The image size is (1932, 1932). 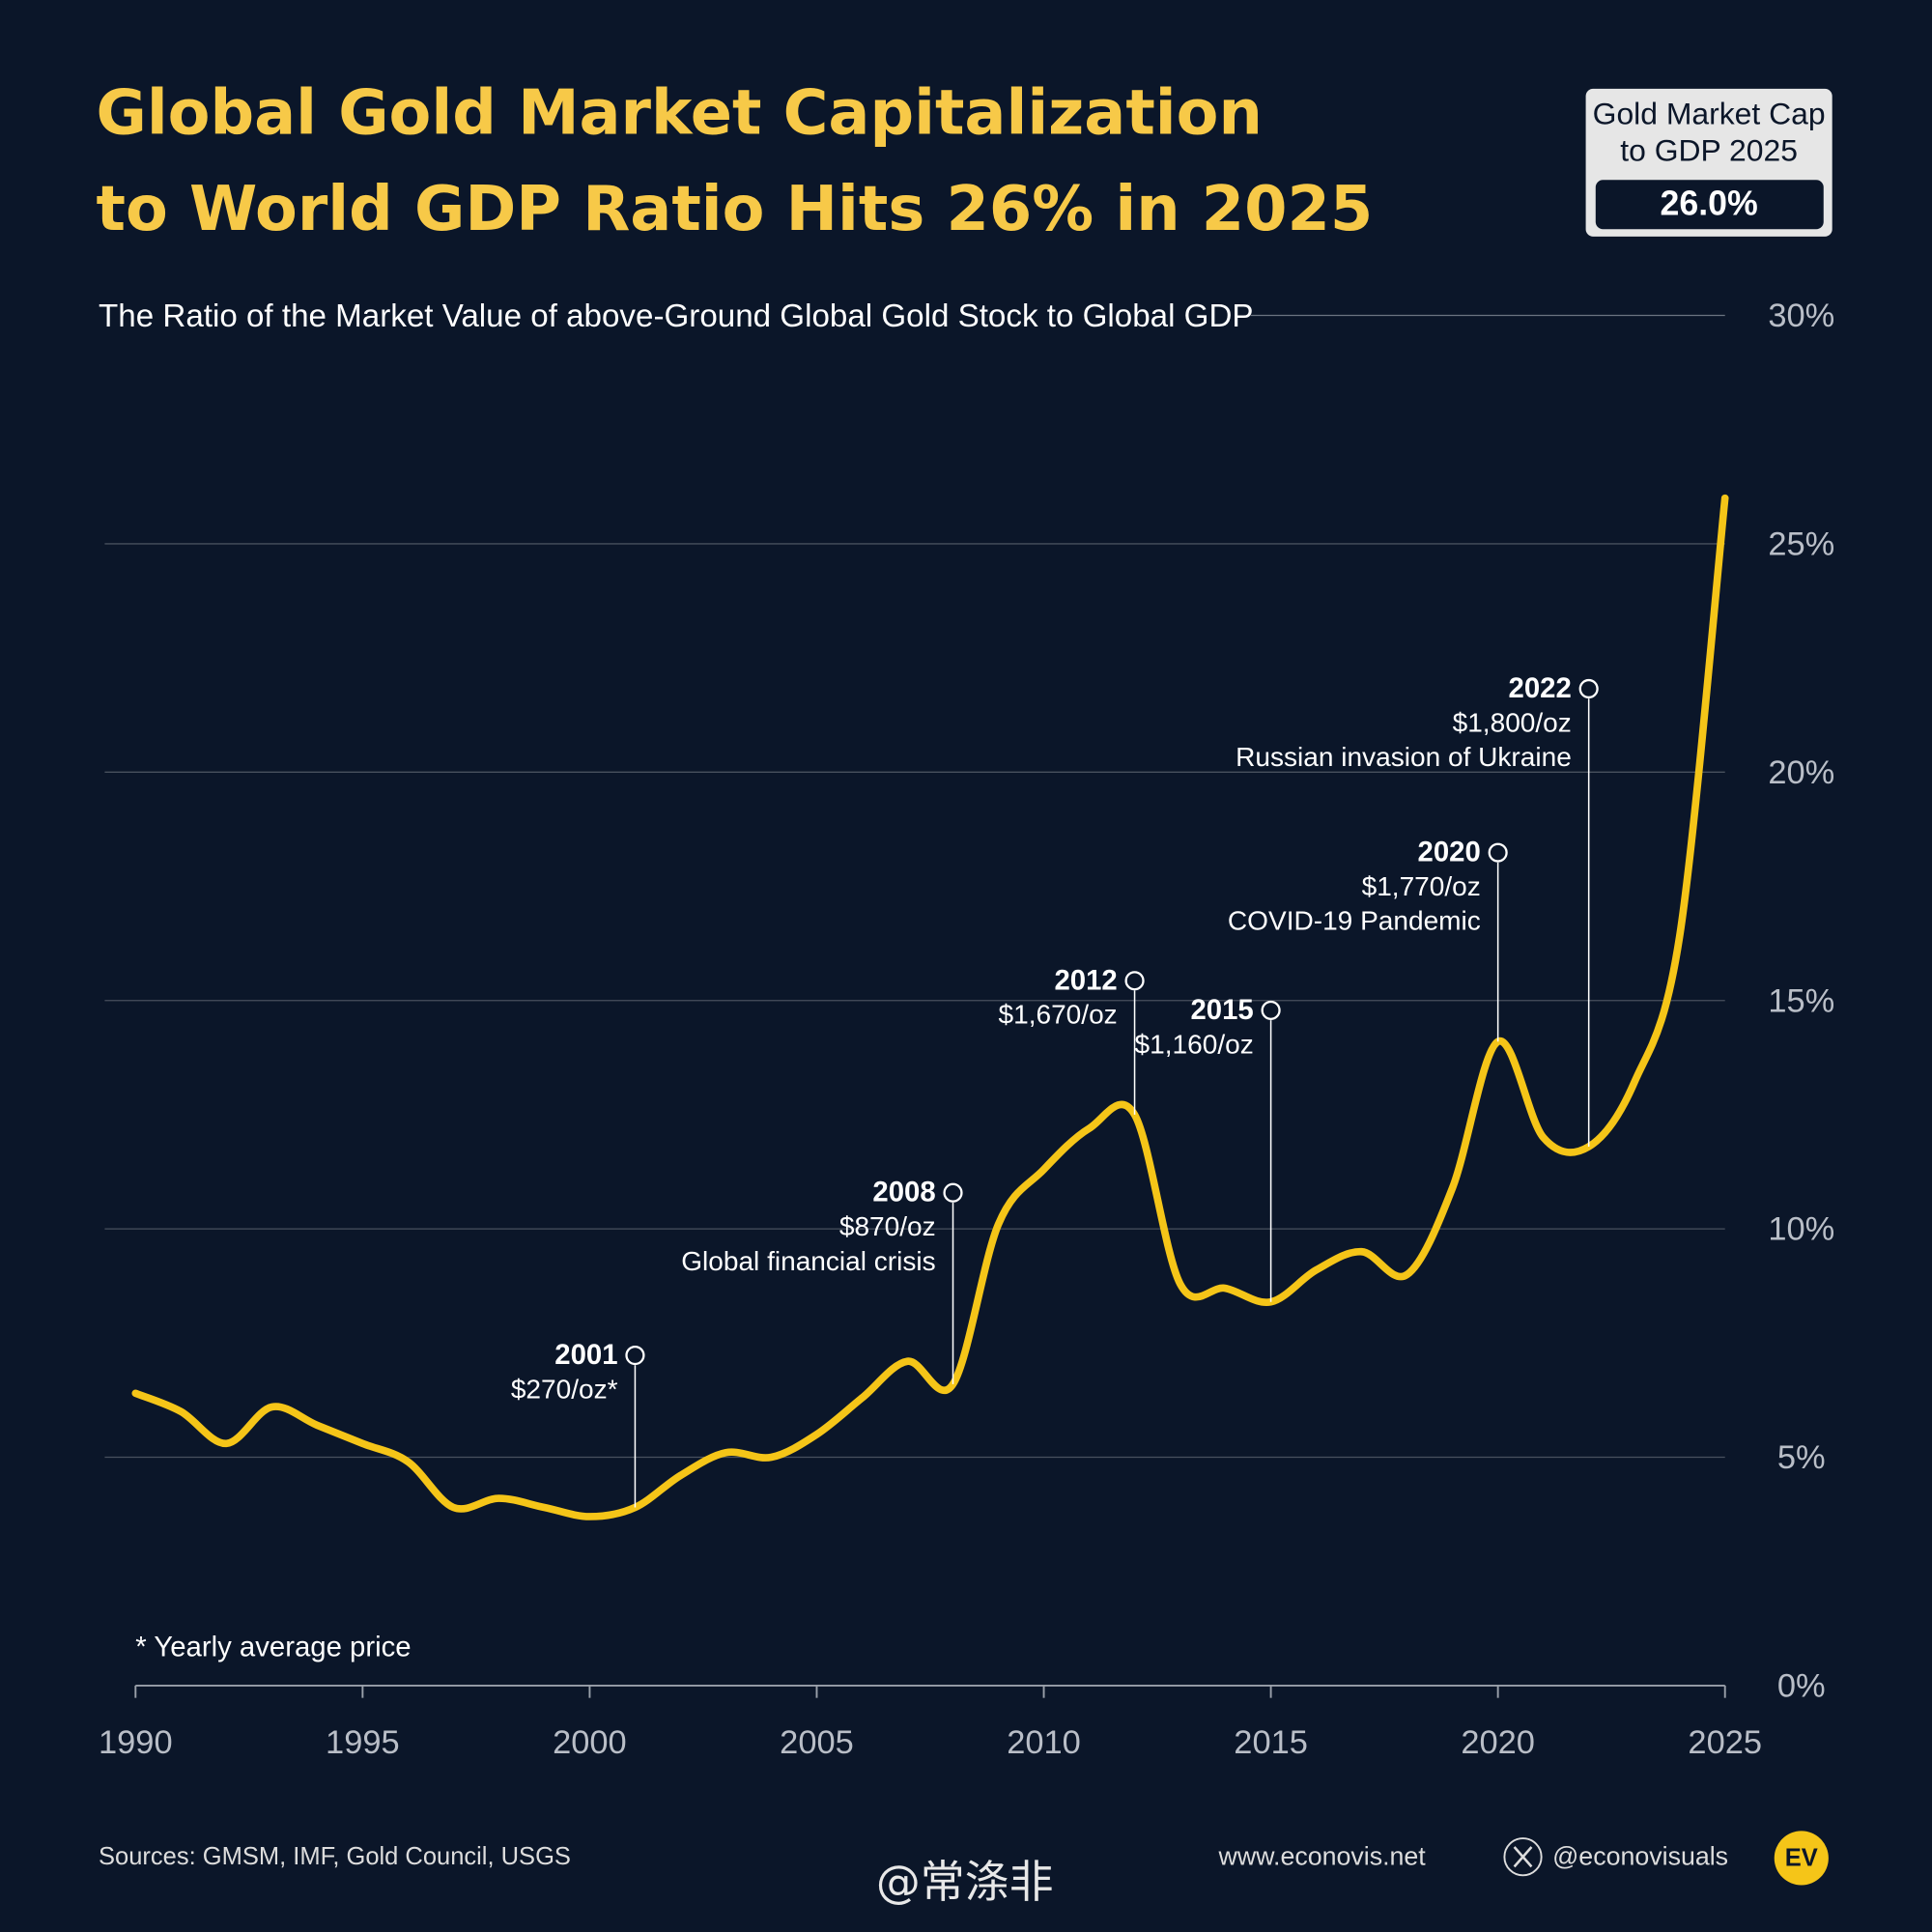 What do you see at coordinates (1801, 772) in the screenshot?
I see `y-tick-label: 20%` at bounding box center [1801, 772].